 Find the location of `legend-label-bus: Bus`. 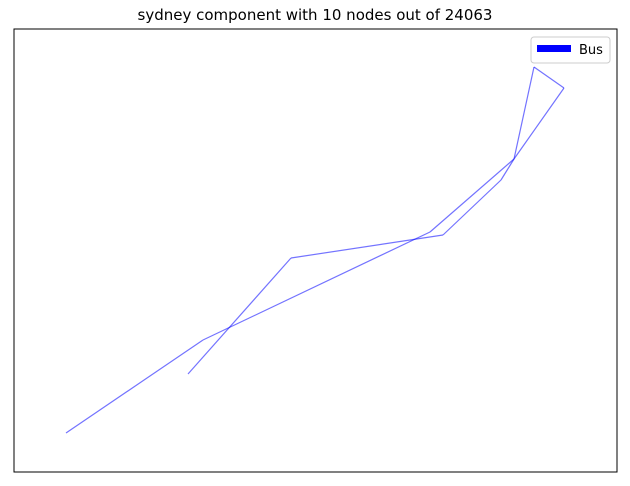

legend-label-bus: Bus is located at coordinates (591, 50).